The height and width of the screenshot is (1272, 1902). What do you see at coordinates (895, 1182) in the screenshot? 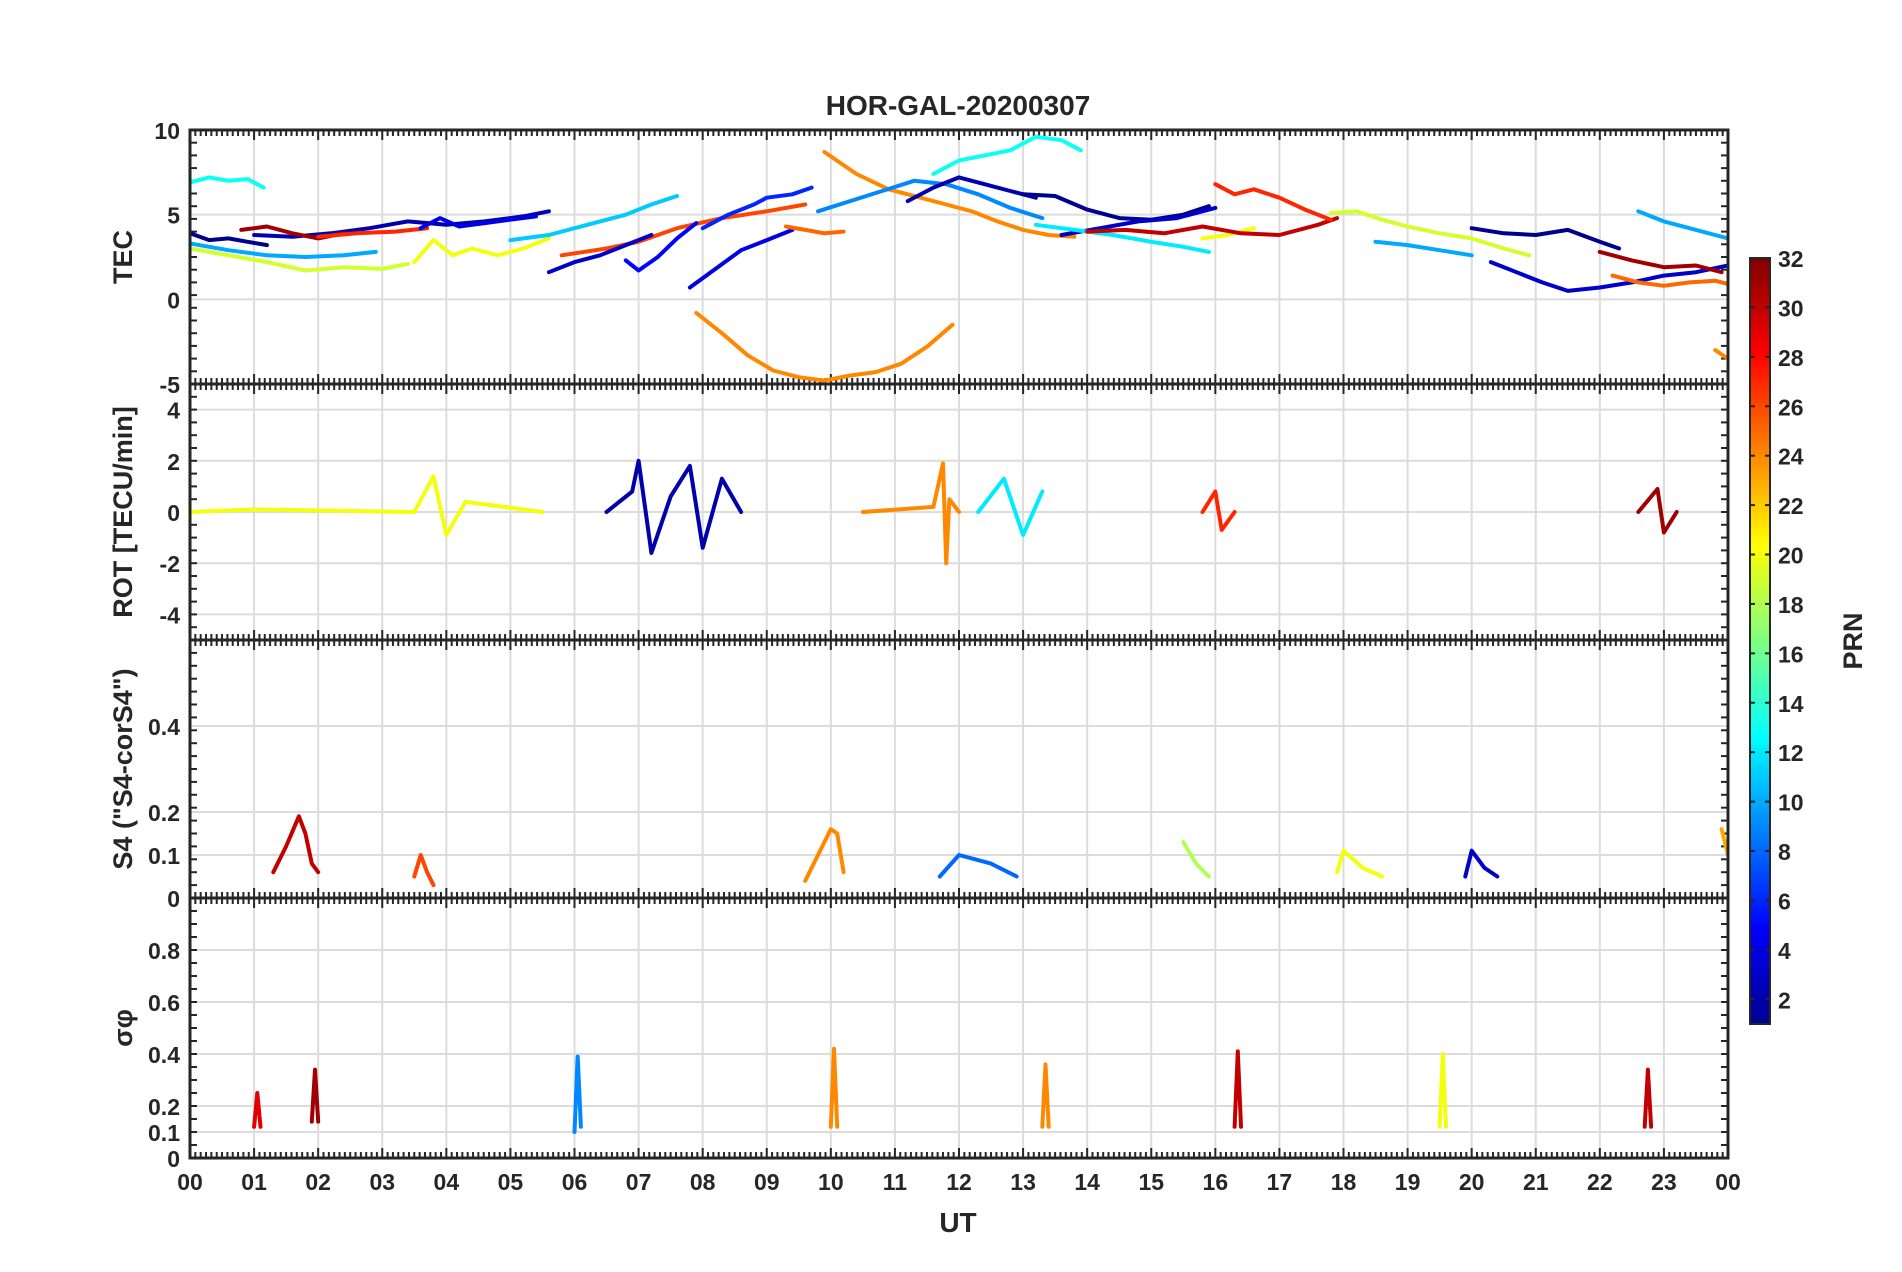
I see `x-tick-label: 11` at bounding box center [895, 1182].